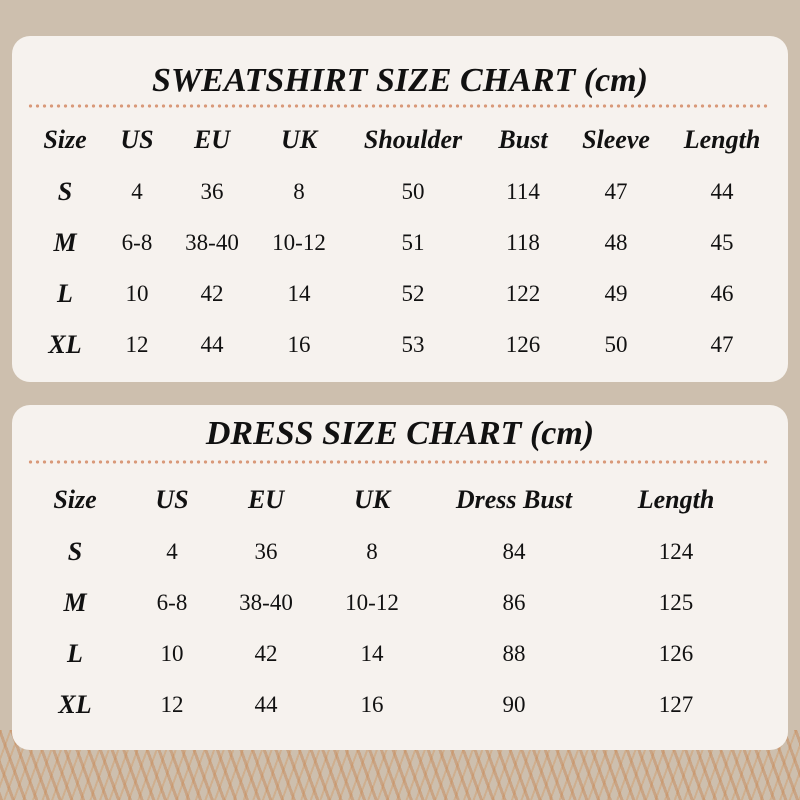 The image size is (800, 800). I want to click on table-cell: 84, so click(514, 551).